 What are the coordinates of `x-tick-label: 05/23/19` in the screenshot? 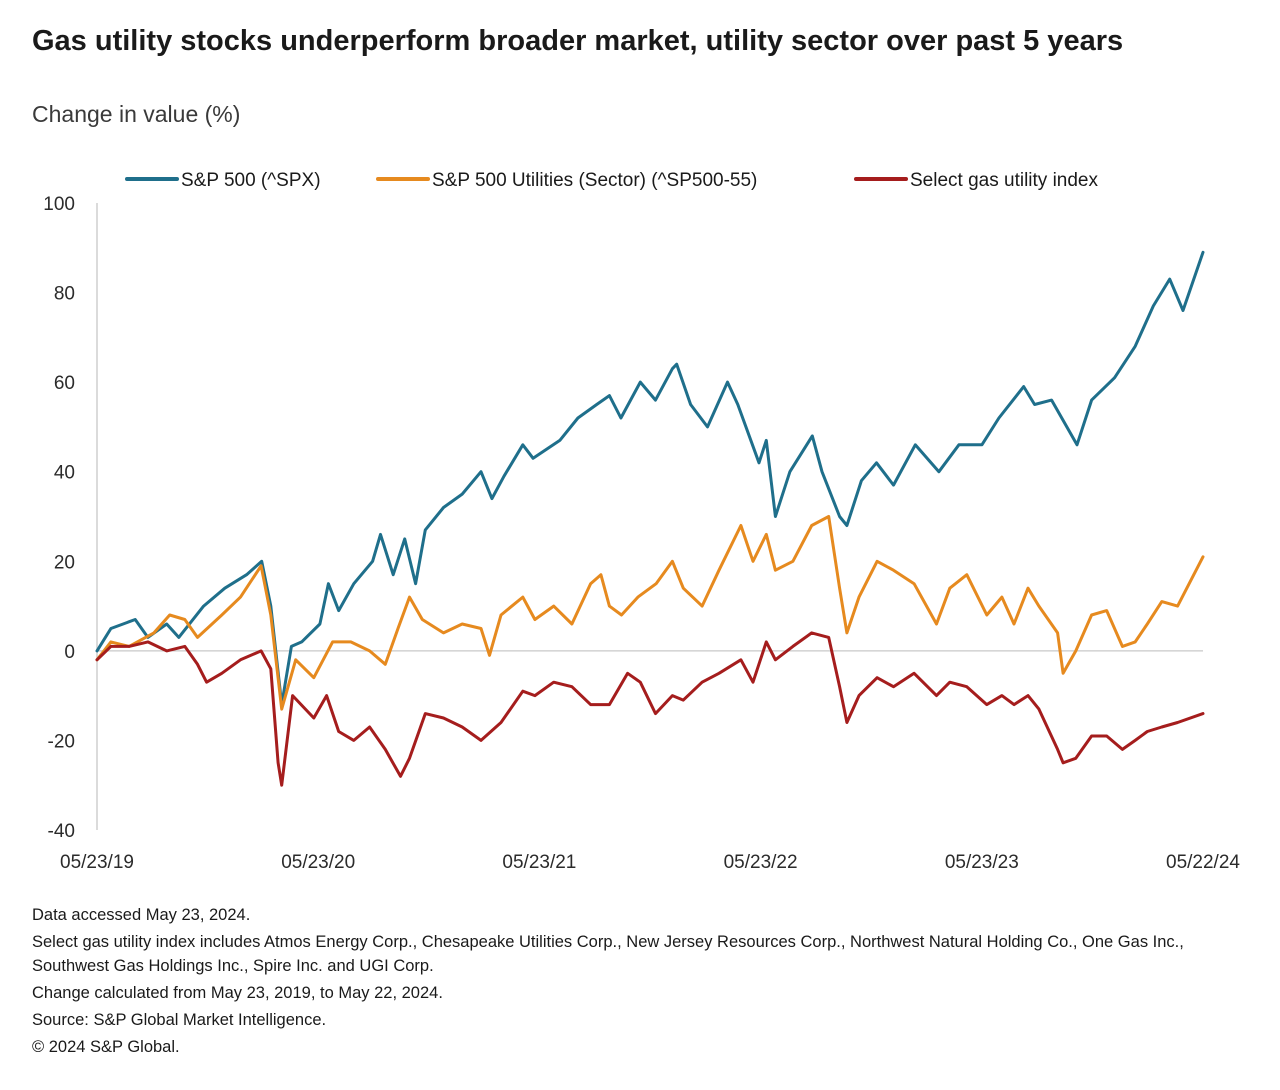 It's located at (97, 862).